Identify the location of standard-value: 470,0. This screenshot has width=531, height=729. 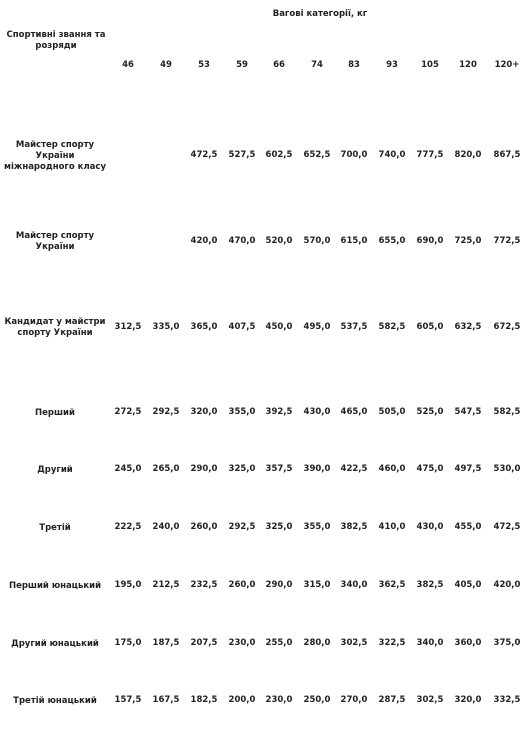
(242, 241).